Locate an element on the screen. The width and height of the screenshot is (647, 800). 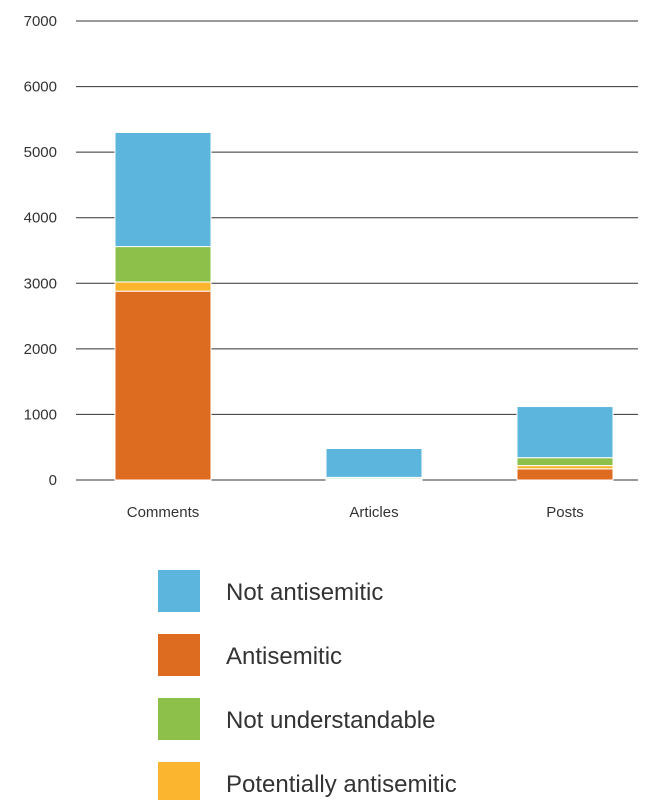
y-axis-ticks: 0 1000 2000 3000 4000 5000 6000 7000 is located at coordinates (40, 251).